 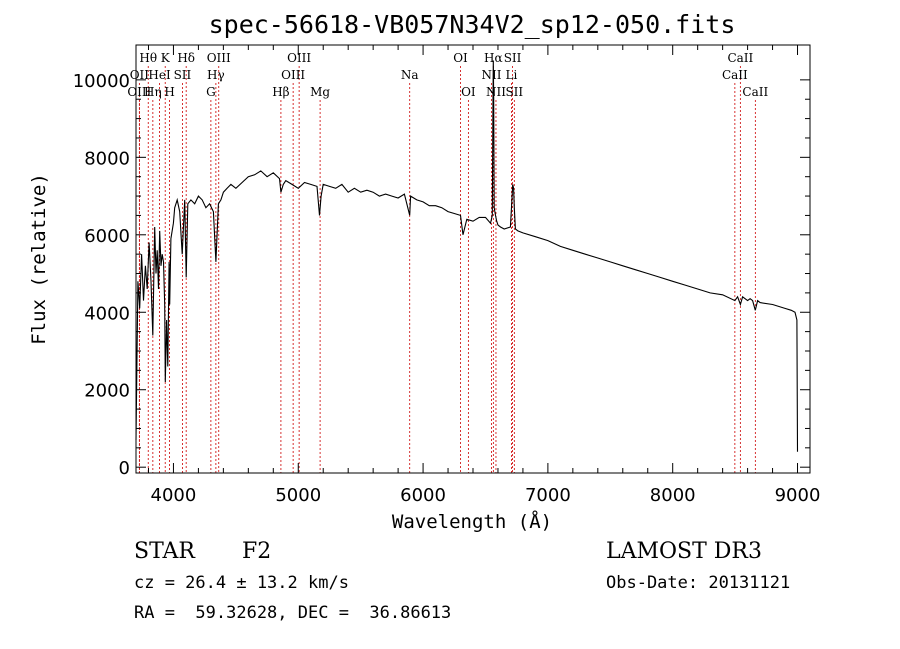 What do you see at coordinates (298, 495) in the screenshot?
I see `x-tick-label: 5000` at bounding box center [298, 495].